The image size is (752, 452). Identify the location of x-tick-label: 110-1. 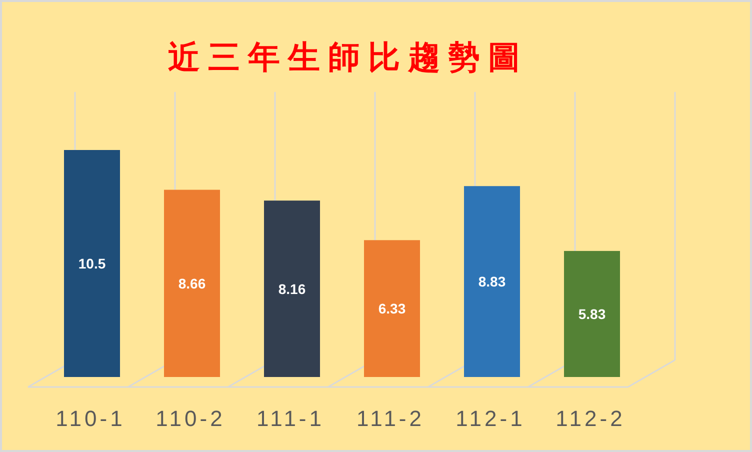
(91, 418).